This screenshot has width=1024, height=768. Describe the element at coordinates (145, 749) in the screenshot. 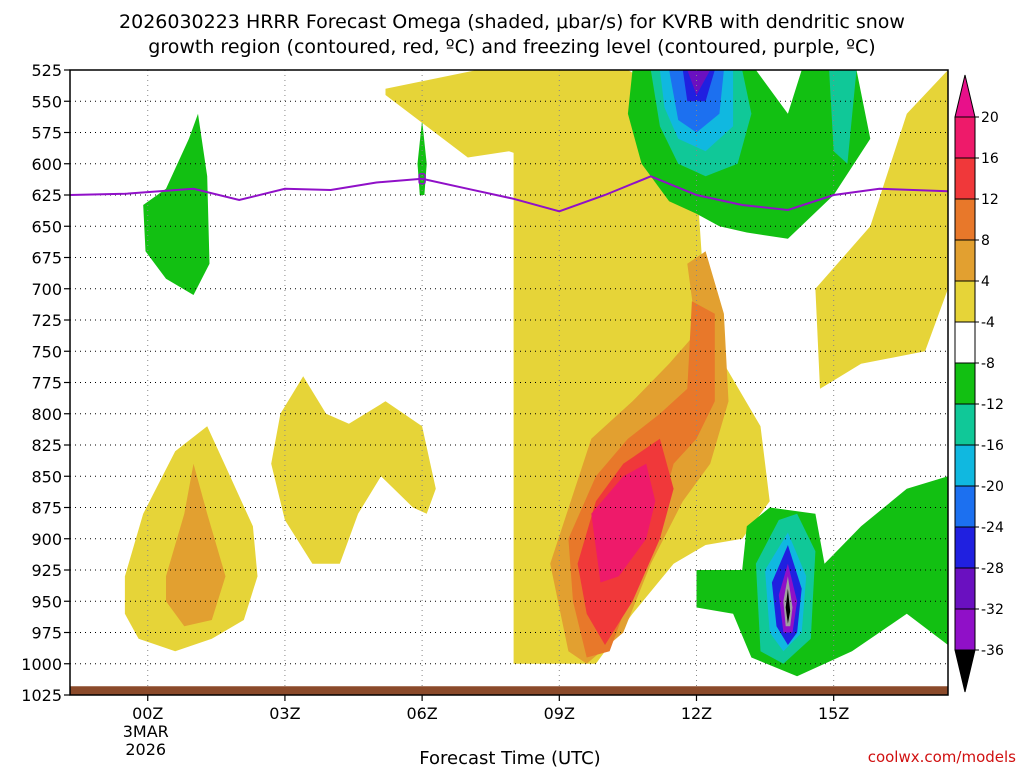

I see `x-tick-year: 2026` at that location.